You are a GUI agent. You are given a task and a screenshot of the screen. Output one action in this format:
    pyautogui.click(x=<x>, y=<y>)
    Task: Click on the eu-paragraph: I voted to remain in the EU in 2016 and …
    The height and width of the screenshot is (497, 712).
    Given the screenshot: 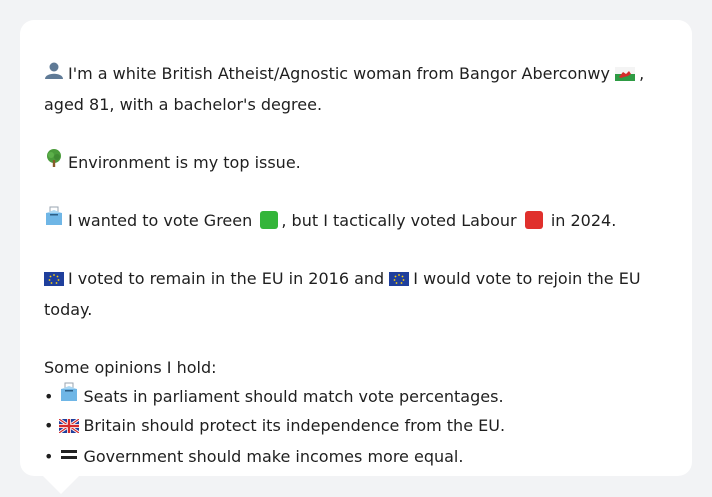 What is the action you would take?
    pyautogui.click(x=368, y=294)
    